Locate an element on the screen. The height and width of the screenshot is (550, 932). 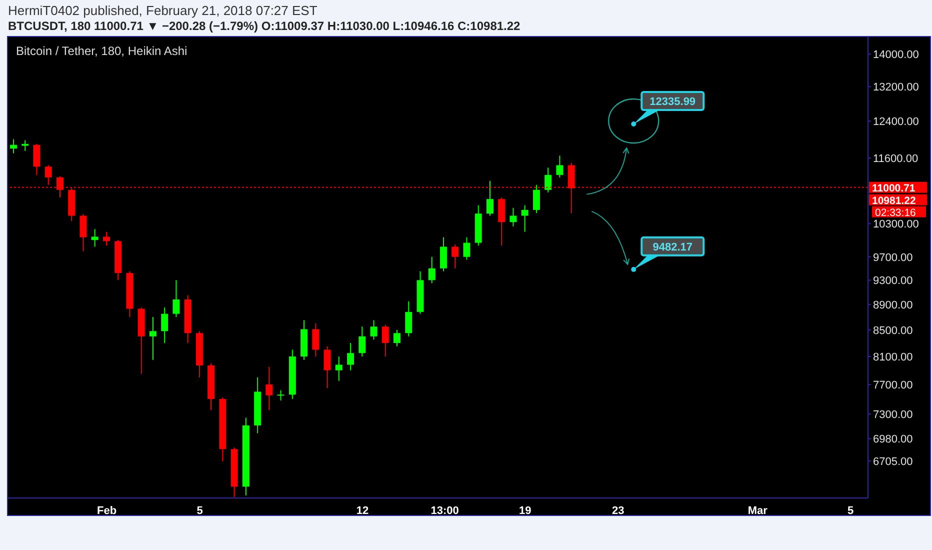
x-tick-label: 13:00 is located at coordinates (444, 510).